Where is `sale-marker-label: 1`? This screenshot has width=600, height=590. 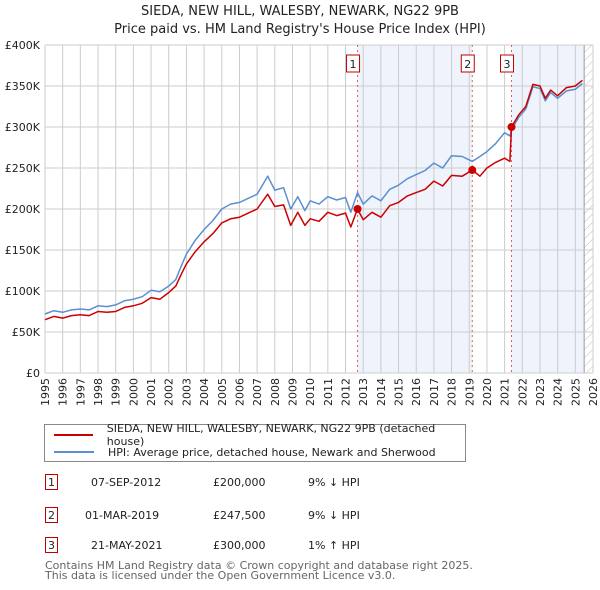 sale-marker-label: 1 is located at coordinates (353, 64).